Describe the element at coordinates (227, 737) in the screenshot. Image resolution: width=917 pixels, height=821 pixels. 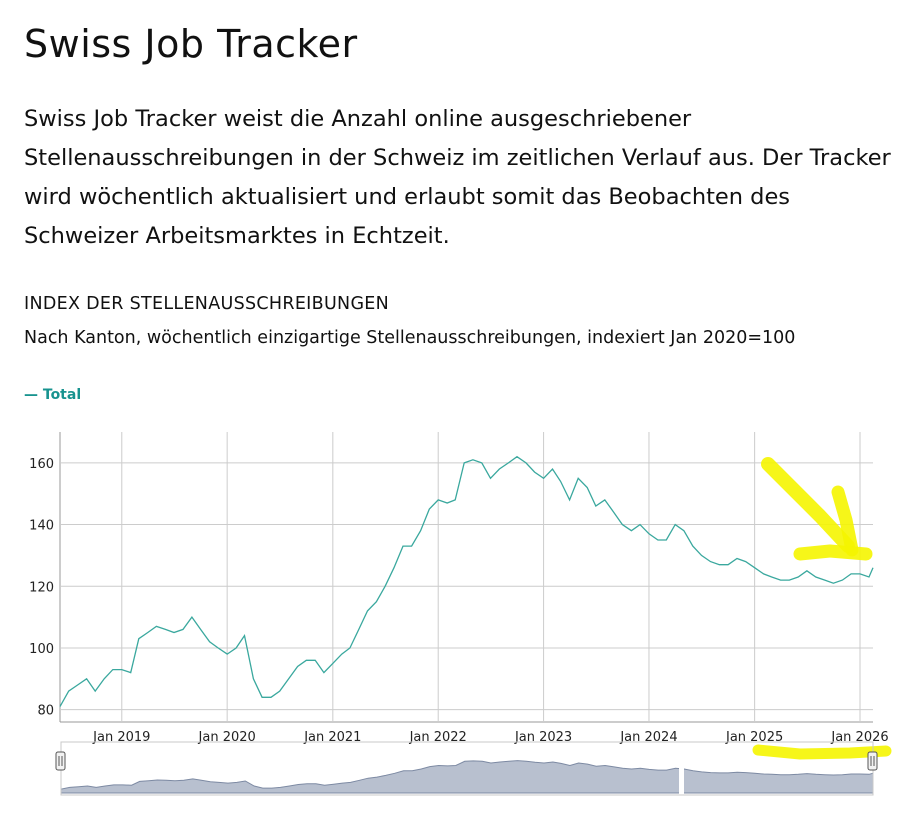
I see `x-tick-label: Jan 2020` at that location.